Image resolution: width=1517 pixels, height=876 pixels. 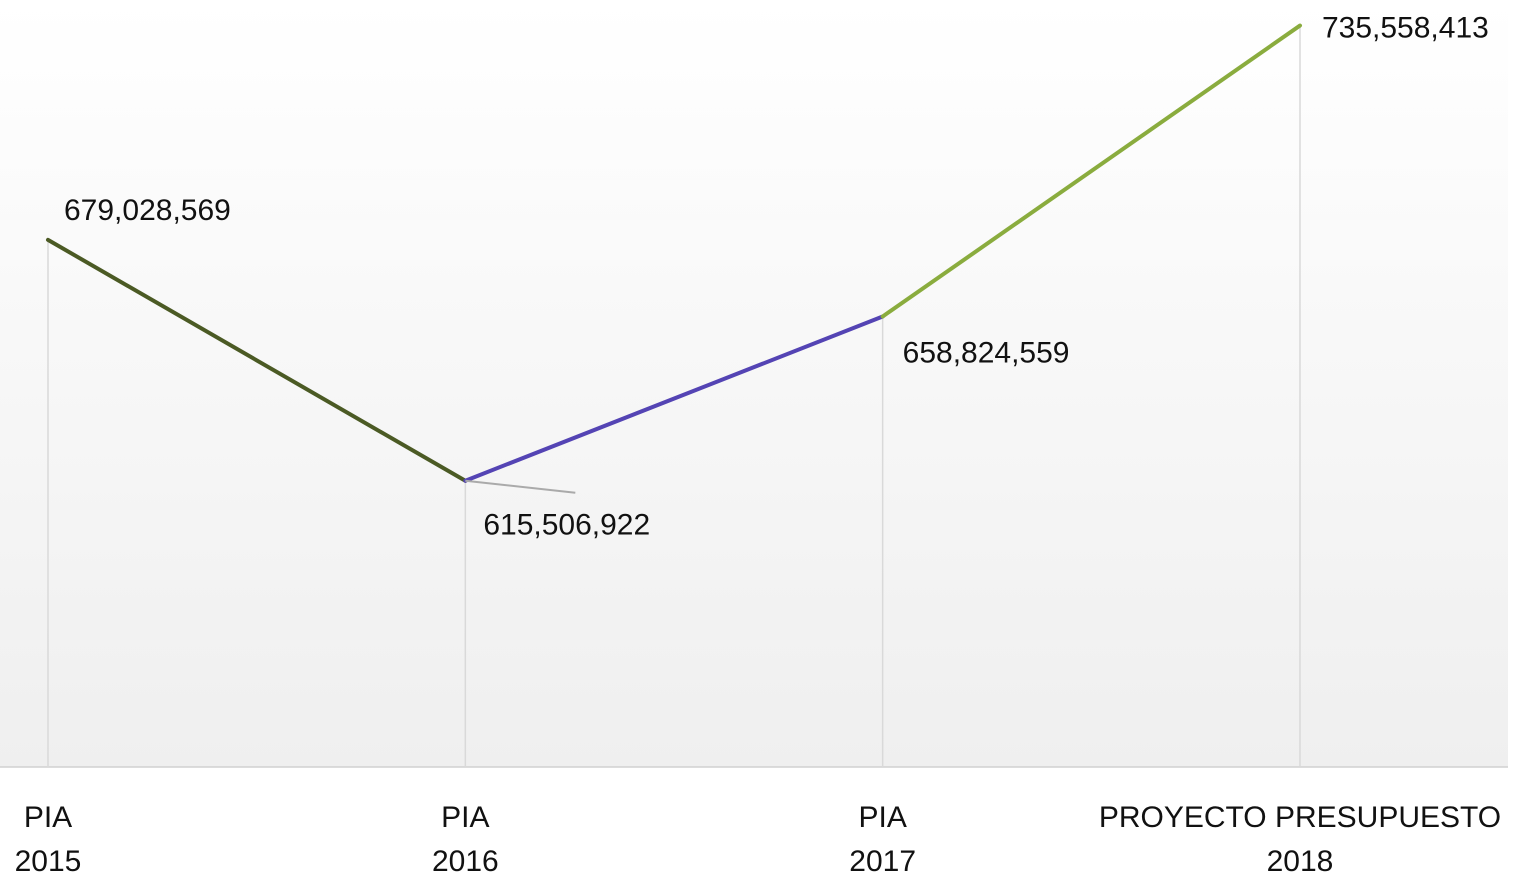 What do you see at coordinates (882, 838) in the screenshot?
I see `x-tick-label: PIA 2017` at bounding box center [882, 838].